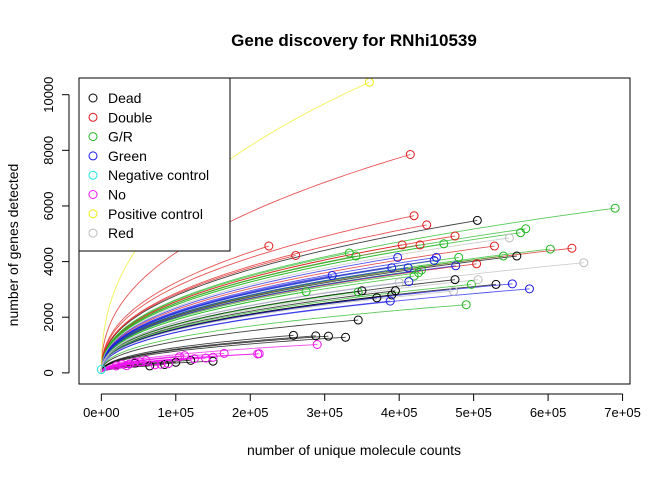 This screenshot has width=672, height=480. What do you see at coordinates (354, 450) in the screenshot?
I see `x-axis-label: number of unique molecule counts` at bounding box center [354, 450].